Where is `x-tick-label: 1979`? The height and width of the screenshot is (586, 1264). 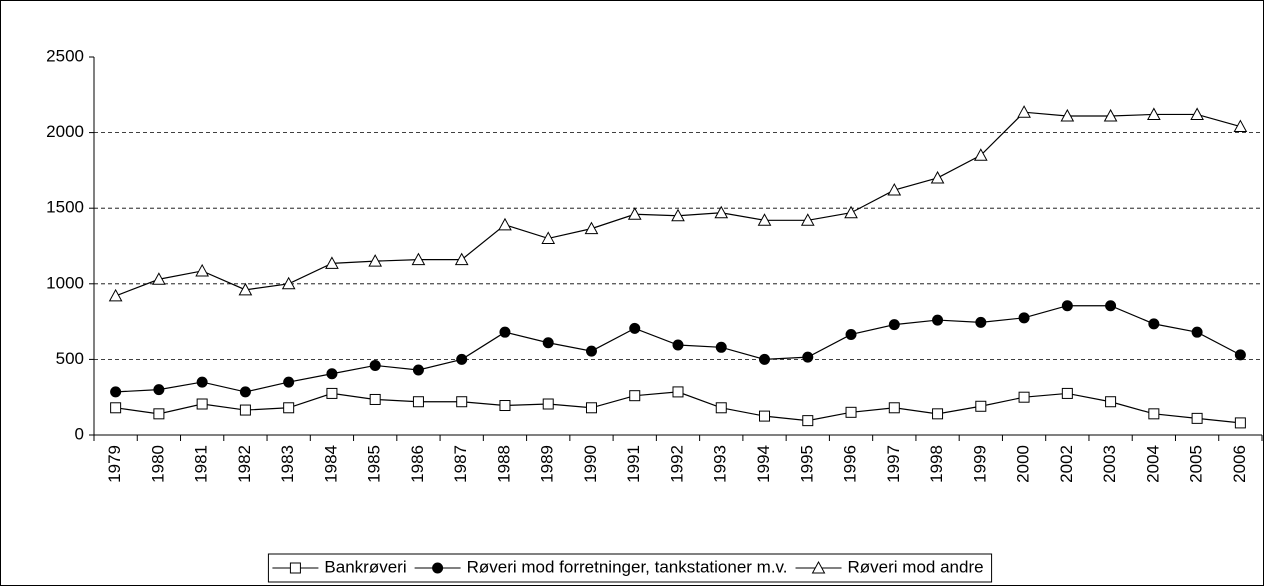 x-tick-label: 1979 is located at coordinates (114, 464).